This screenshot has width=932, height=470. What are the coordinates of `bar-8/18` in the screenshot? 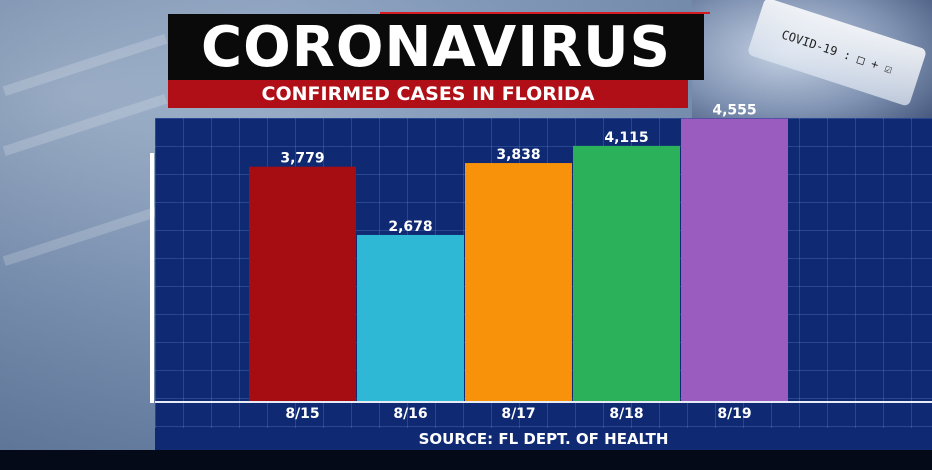 It's located at (626, 273).